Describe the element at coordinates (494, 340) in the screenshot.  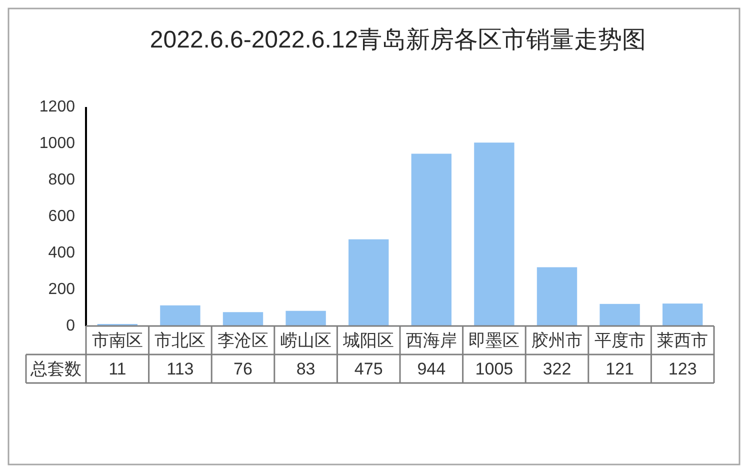
I see `x-tick-label: 即墨区` at that location.